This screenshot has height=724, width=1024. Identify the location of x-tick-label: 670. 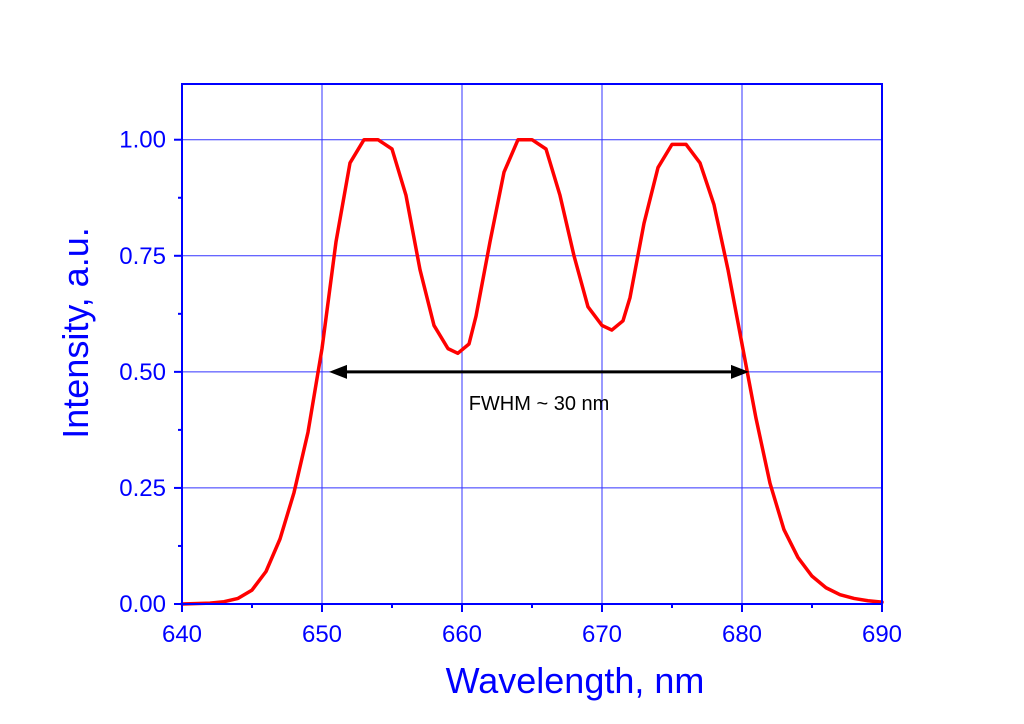
(602, 634).